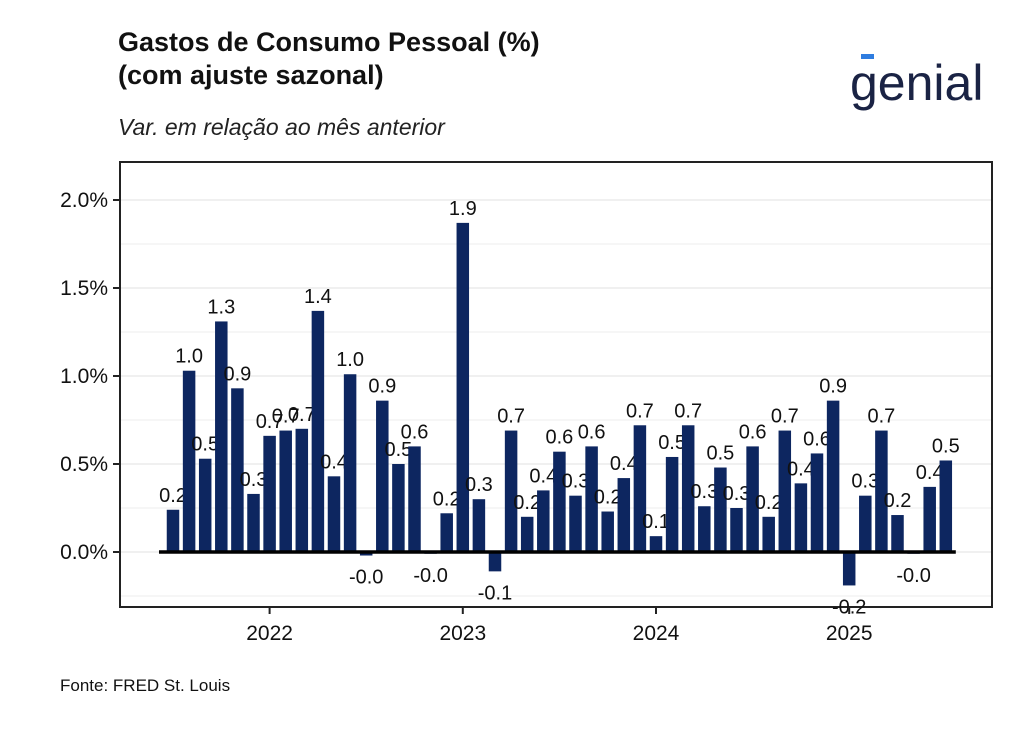 The width and height of the screenshot is (1024, 730). What do you see at coordinates (84, 200) in the screenshot?
I see `y-tick-label: 2.0%` at bounding box center [84, 200].